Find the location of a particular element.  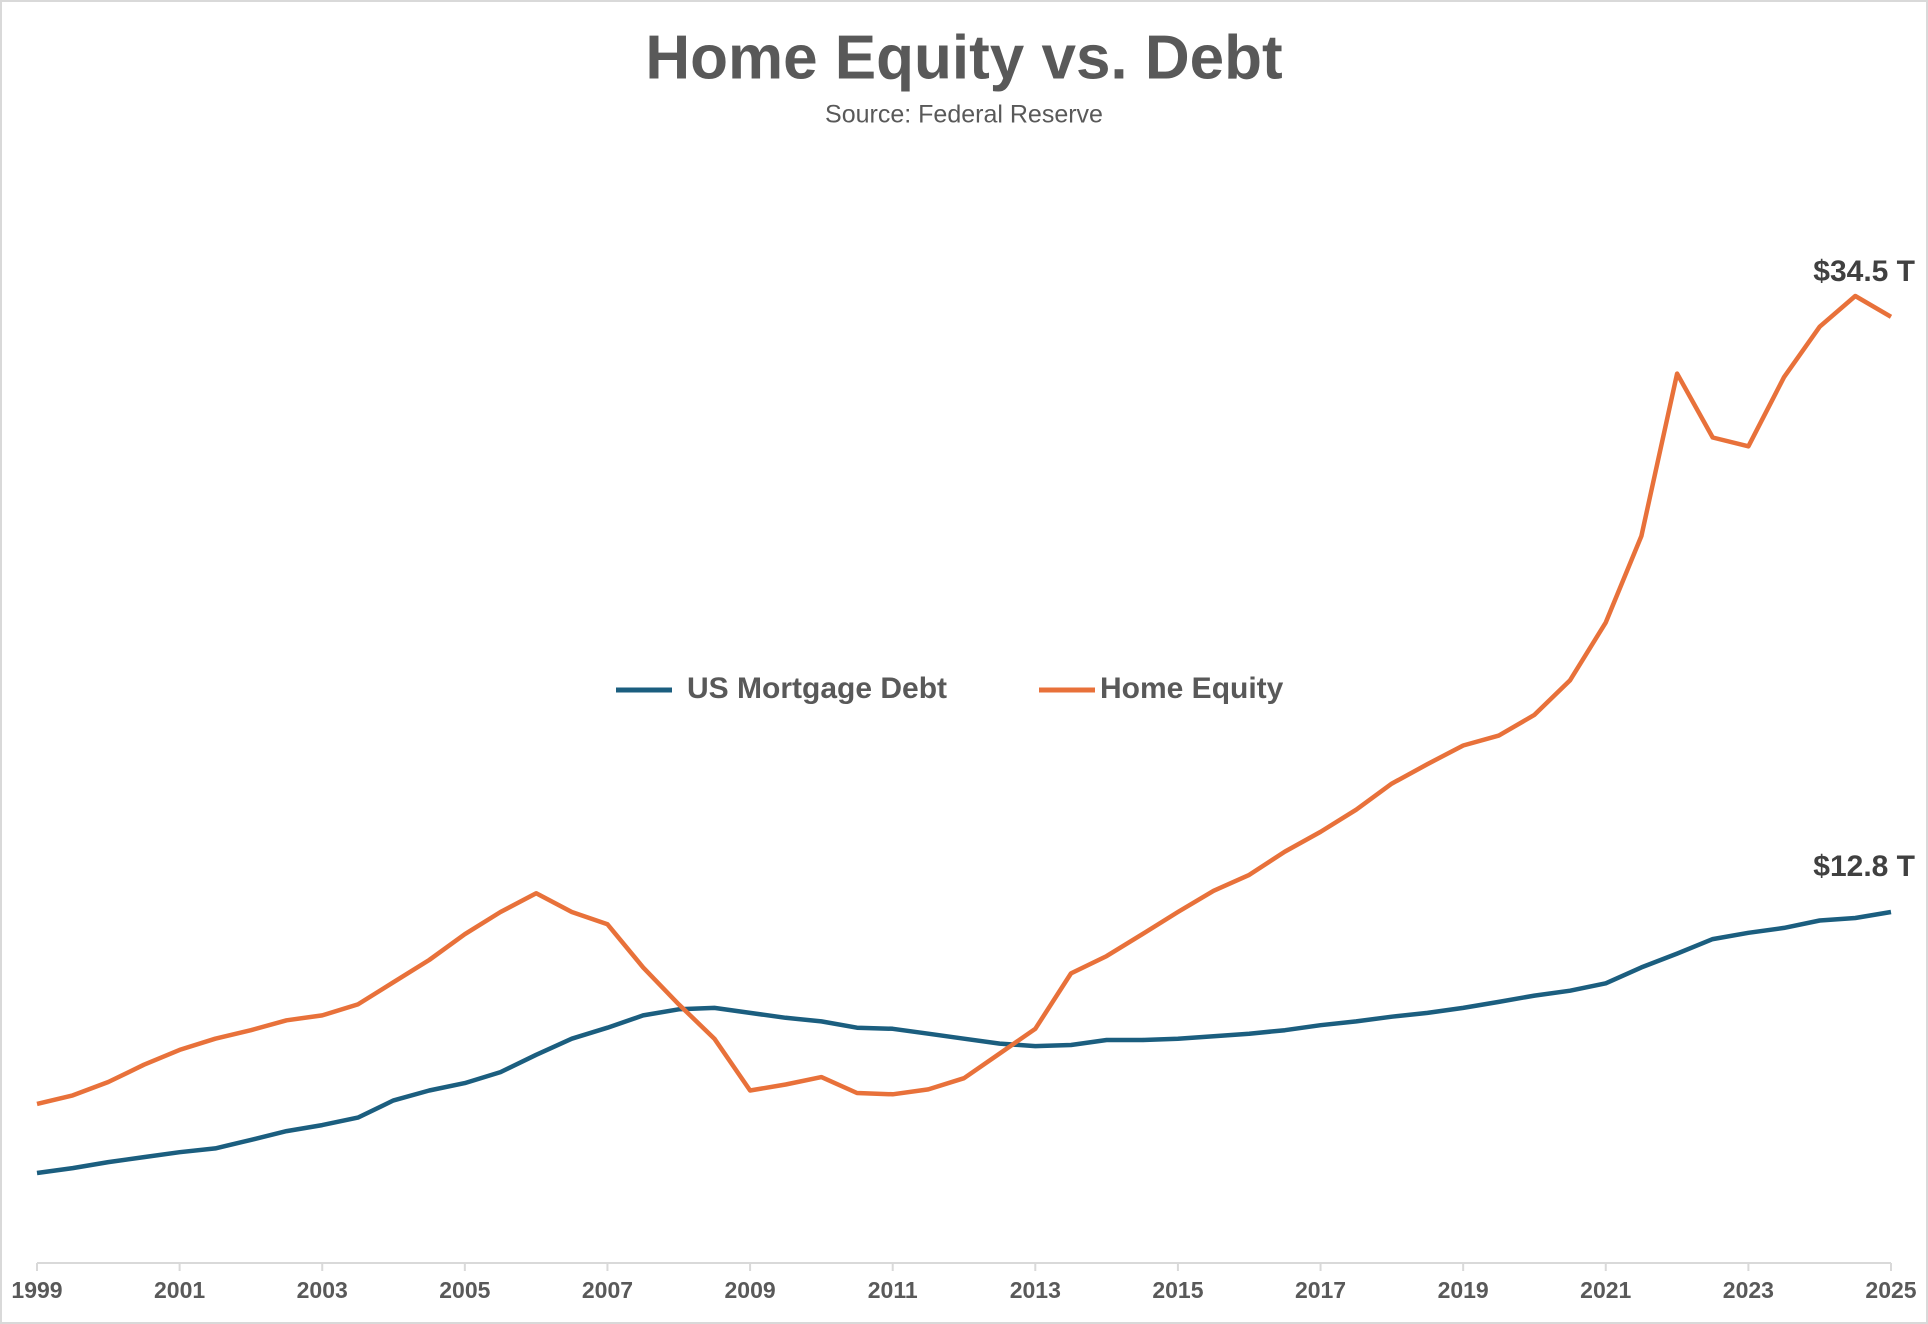

x-tick-label: 2001 is located at coordinates (179, 1290).